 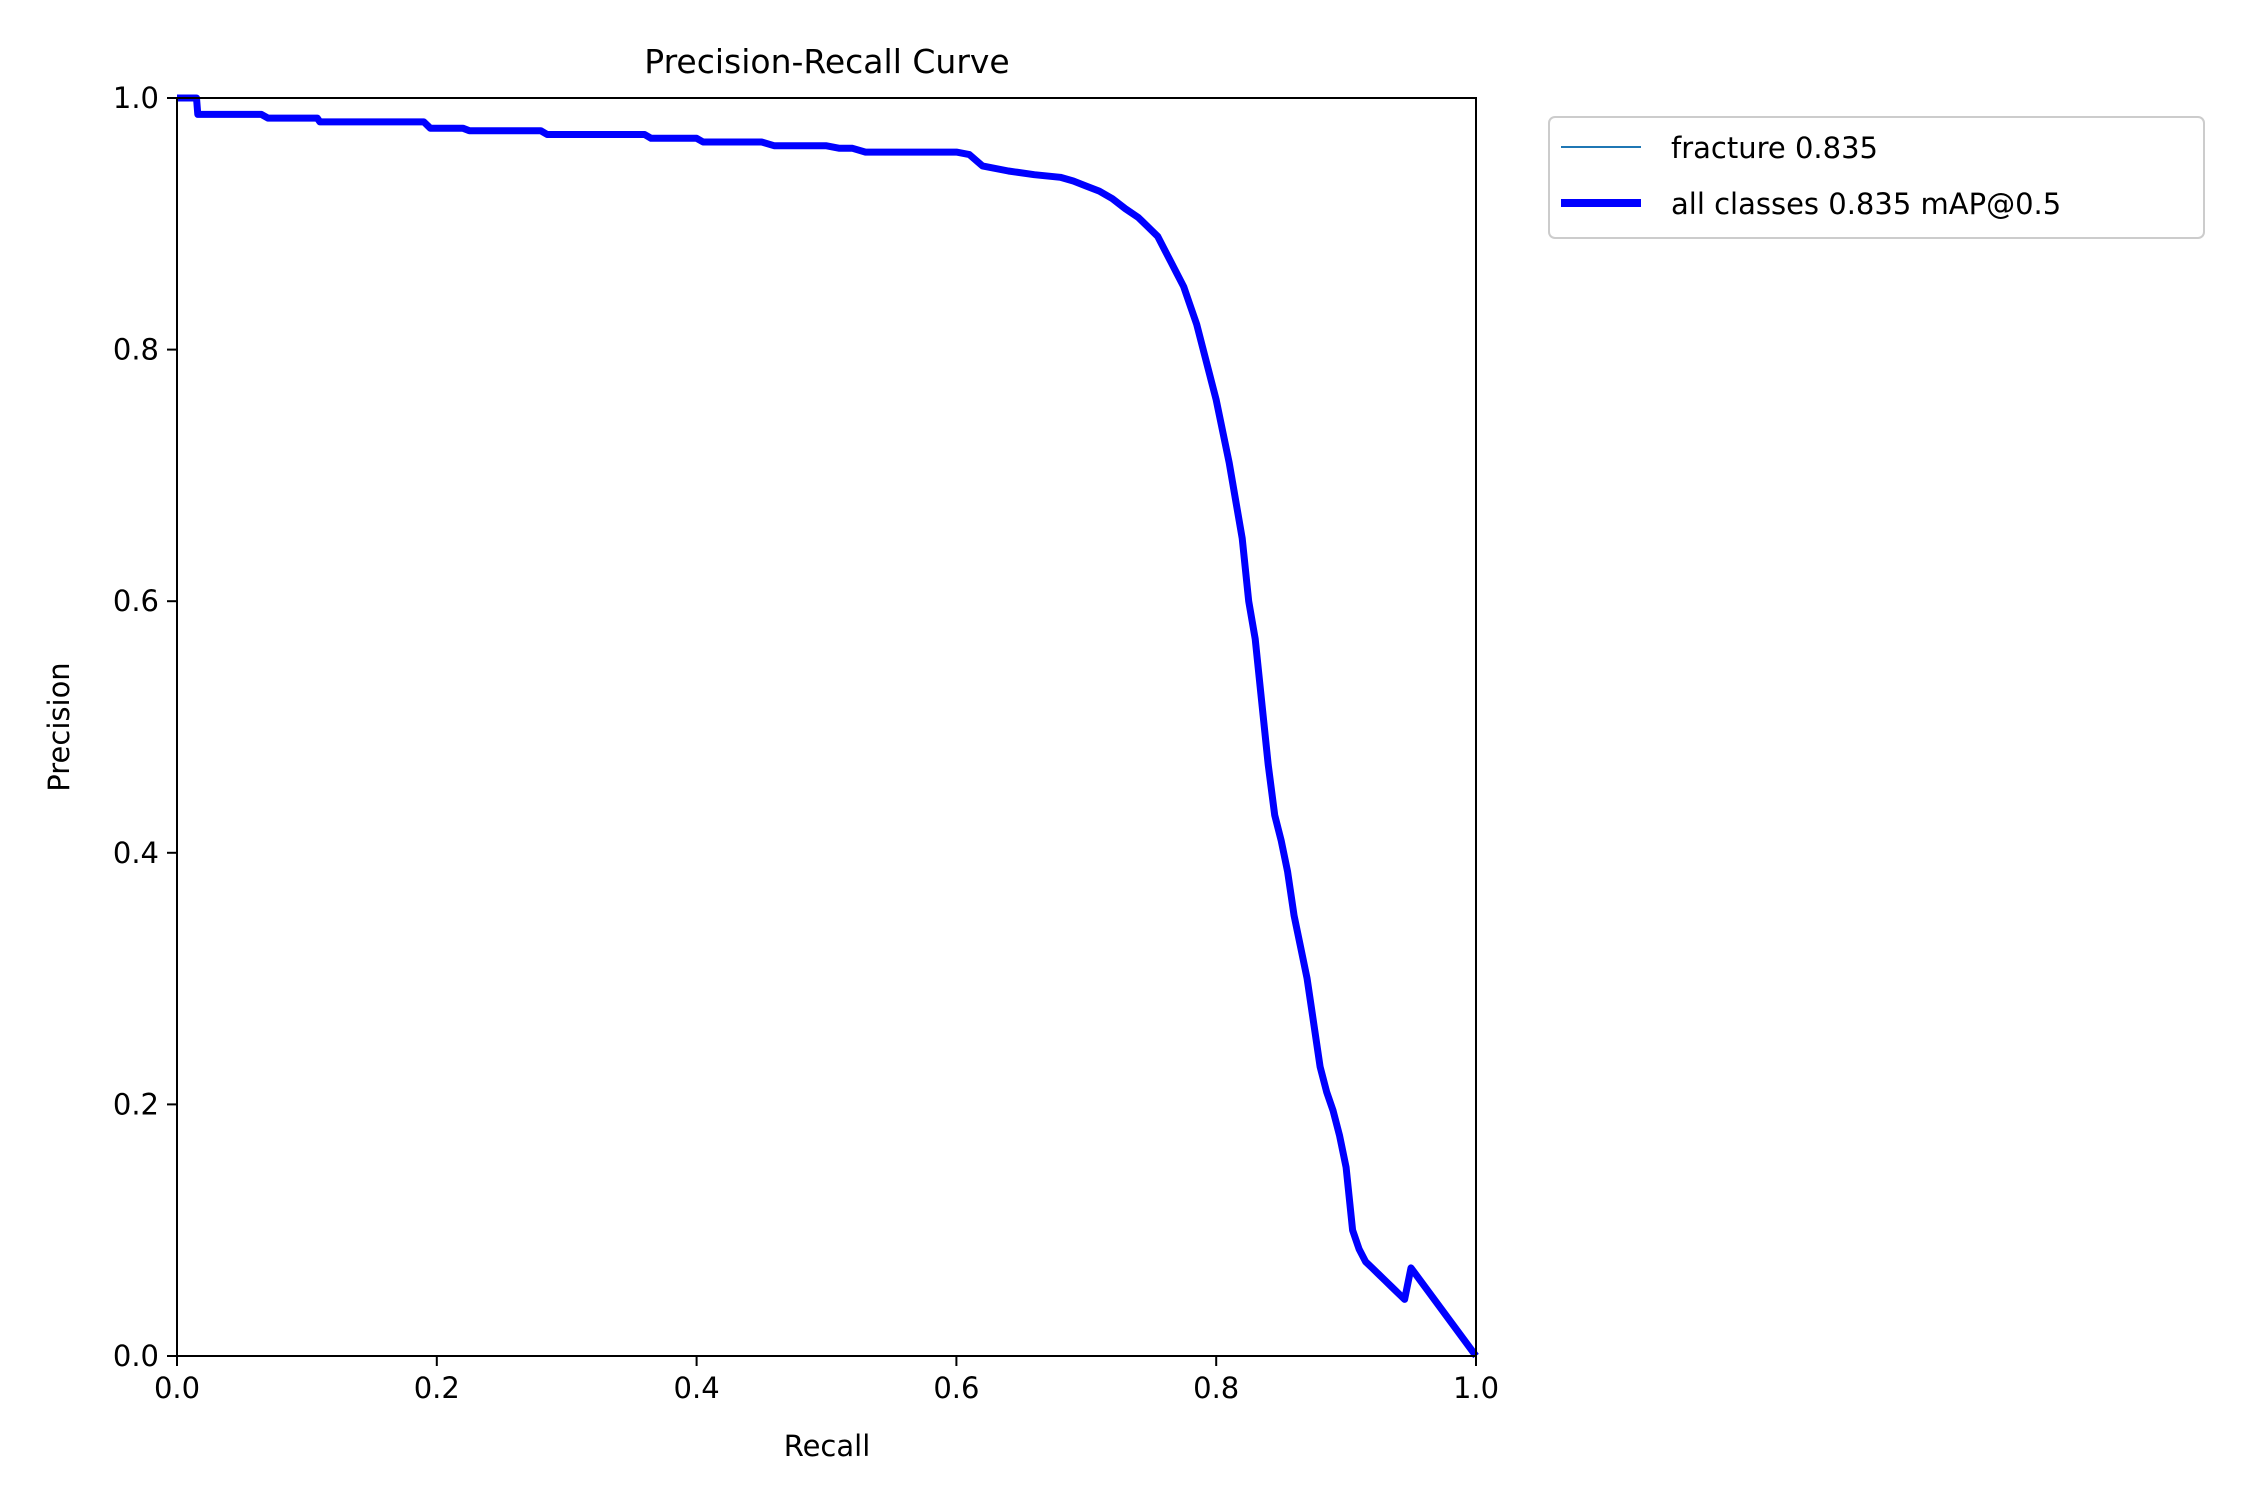 What do you see at coordinates (697, 1388) in the screenshot?
I see `x-tick-label: 0.4` at bounding box center [697, 1388].